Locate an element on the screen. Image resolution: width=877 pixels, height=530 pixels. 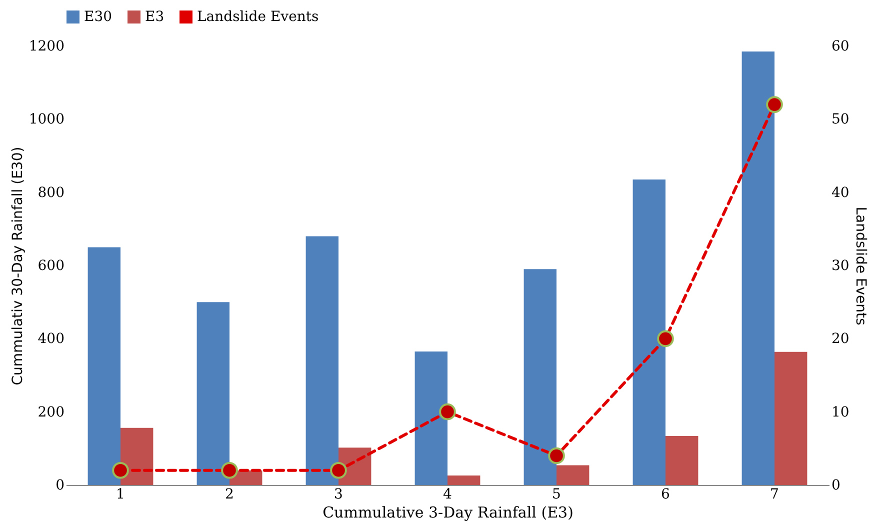
y2-tick-label: 0 is located at coordinates (836, 486).